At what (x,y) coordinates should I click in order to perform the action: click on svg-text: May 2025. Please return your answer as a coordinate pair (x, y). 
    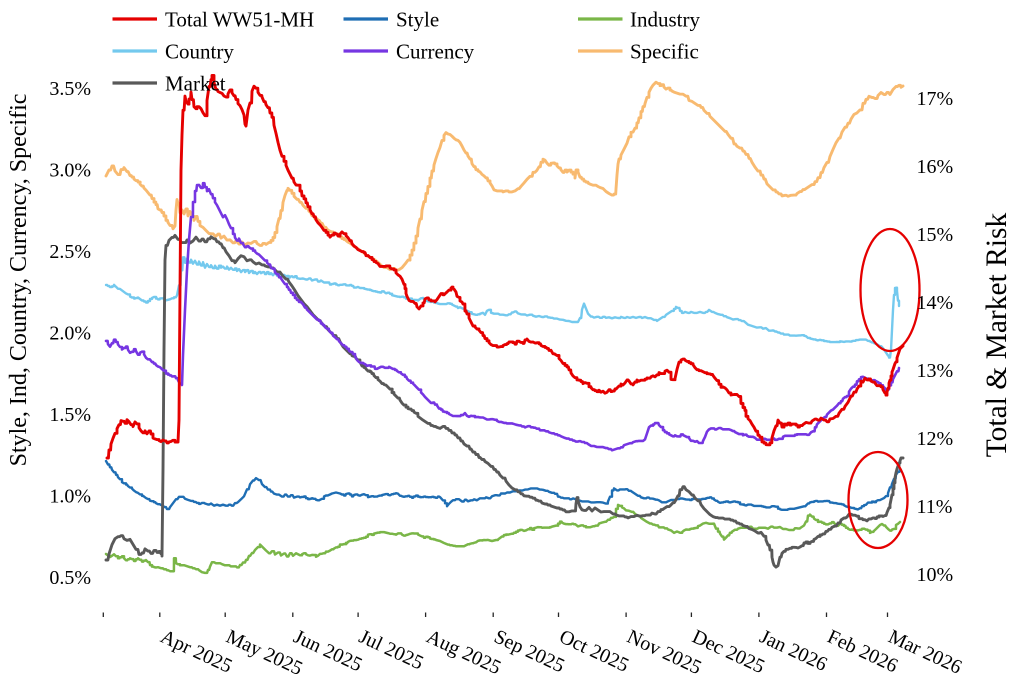
    Looking at the image, I should click on (264, 653).